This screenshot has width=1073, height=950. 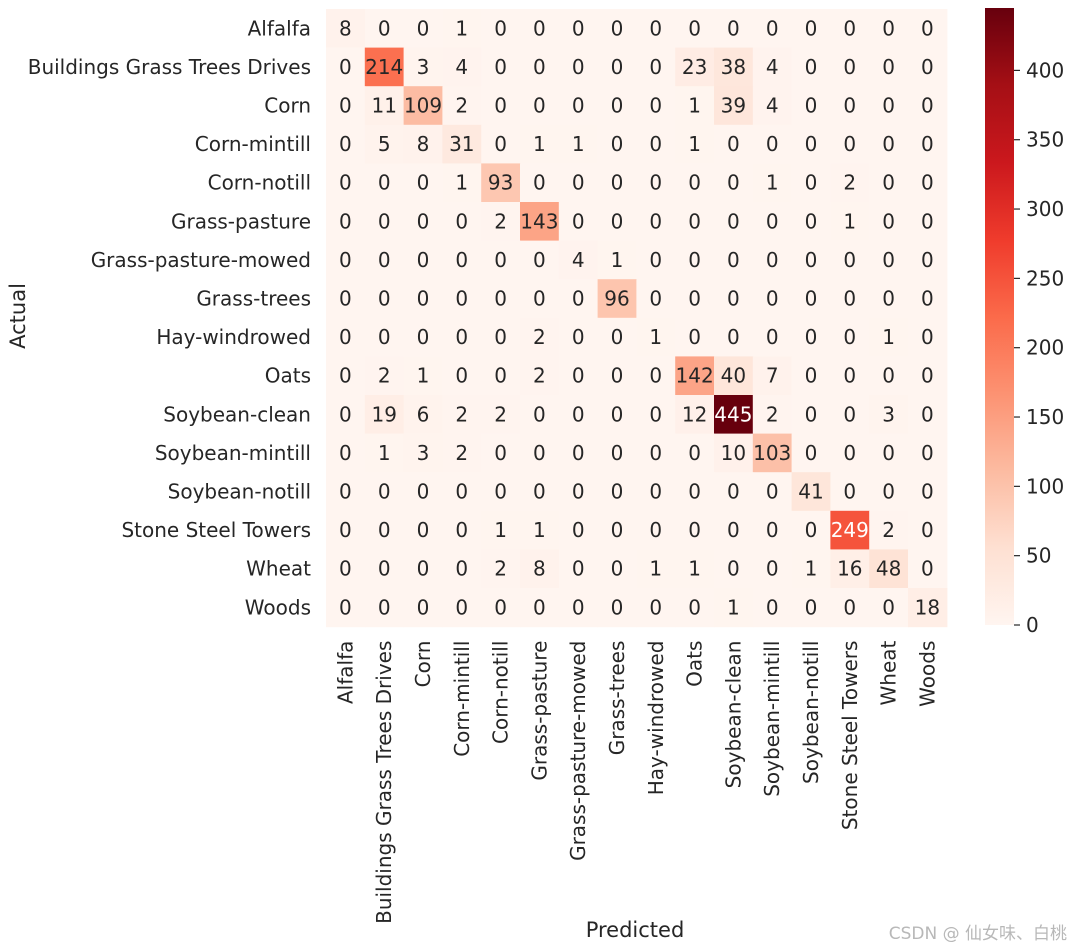 I want to click on cell-value-label: 39, so click(x=733, y=106).